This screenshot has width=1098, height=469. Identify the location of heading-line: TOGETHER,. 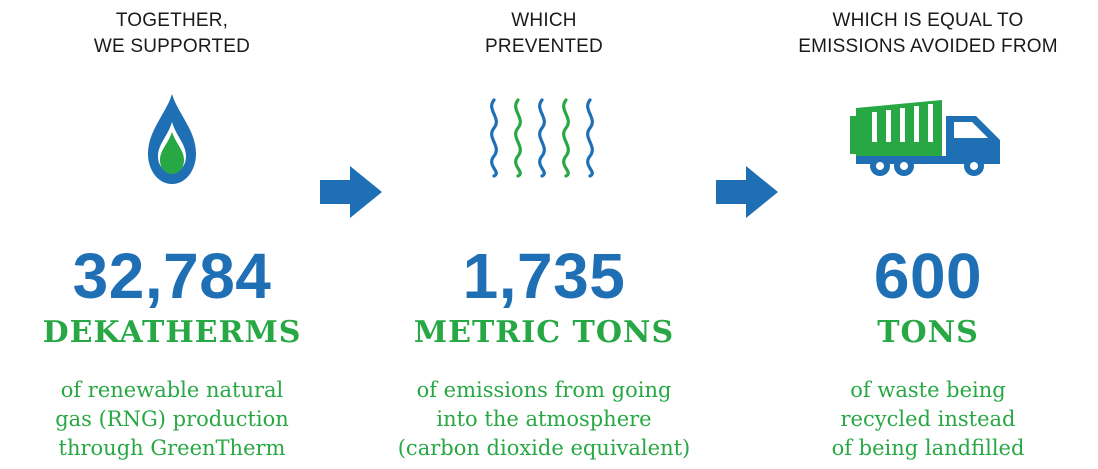
(172, 20).